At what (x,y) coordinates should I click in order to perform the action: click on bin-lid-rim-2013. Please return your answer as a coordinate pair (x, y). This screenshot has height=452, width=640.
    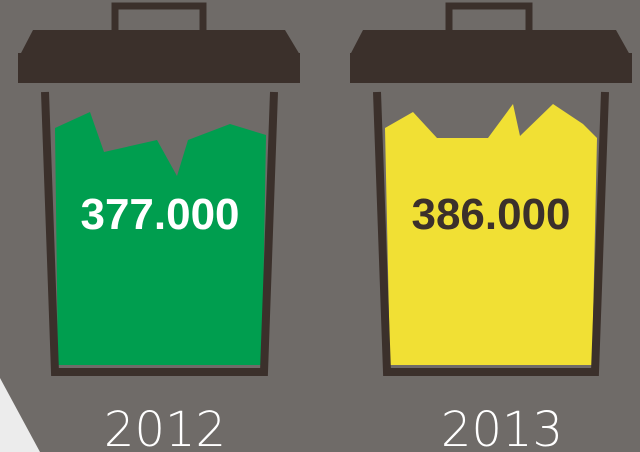
    Looking at the image, I should click on (491, 68).